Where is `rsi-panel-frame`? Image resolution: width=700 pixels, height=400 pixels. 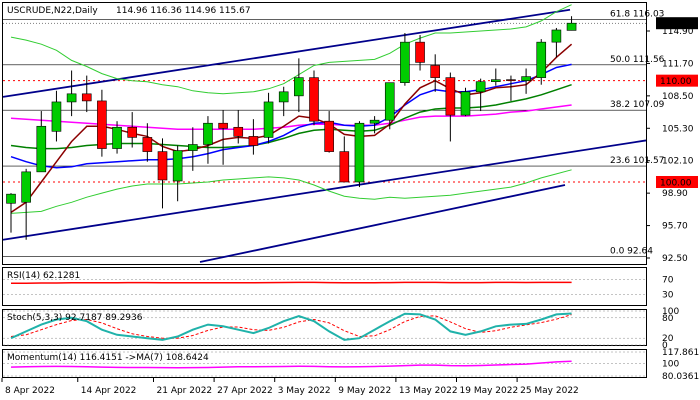 rsi-panel-frame is located at coordinates (324, 286).